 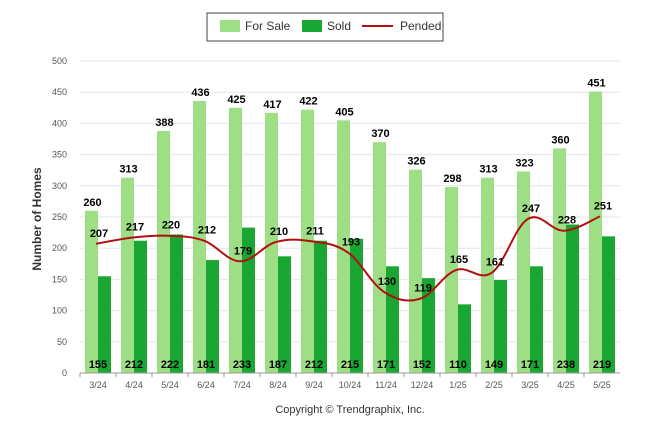 What do you see at coordinates (349, 410) in the screenshot?
I see `copyright-text: Copyright © Trendgraphix, Inc.` at bounding box center [349, 410].